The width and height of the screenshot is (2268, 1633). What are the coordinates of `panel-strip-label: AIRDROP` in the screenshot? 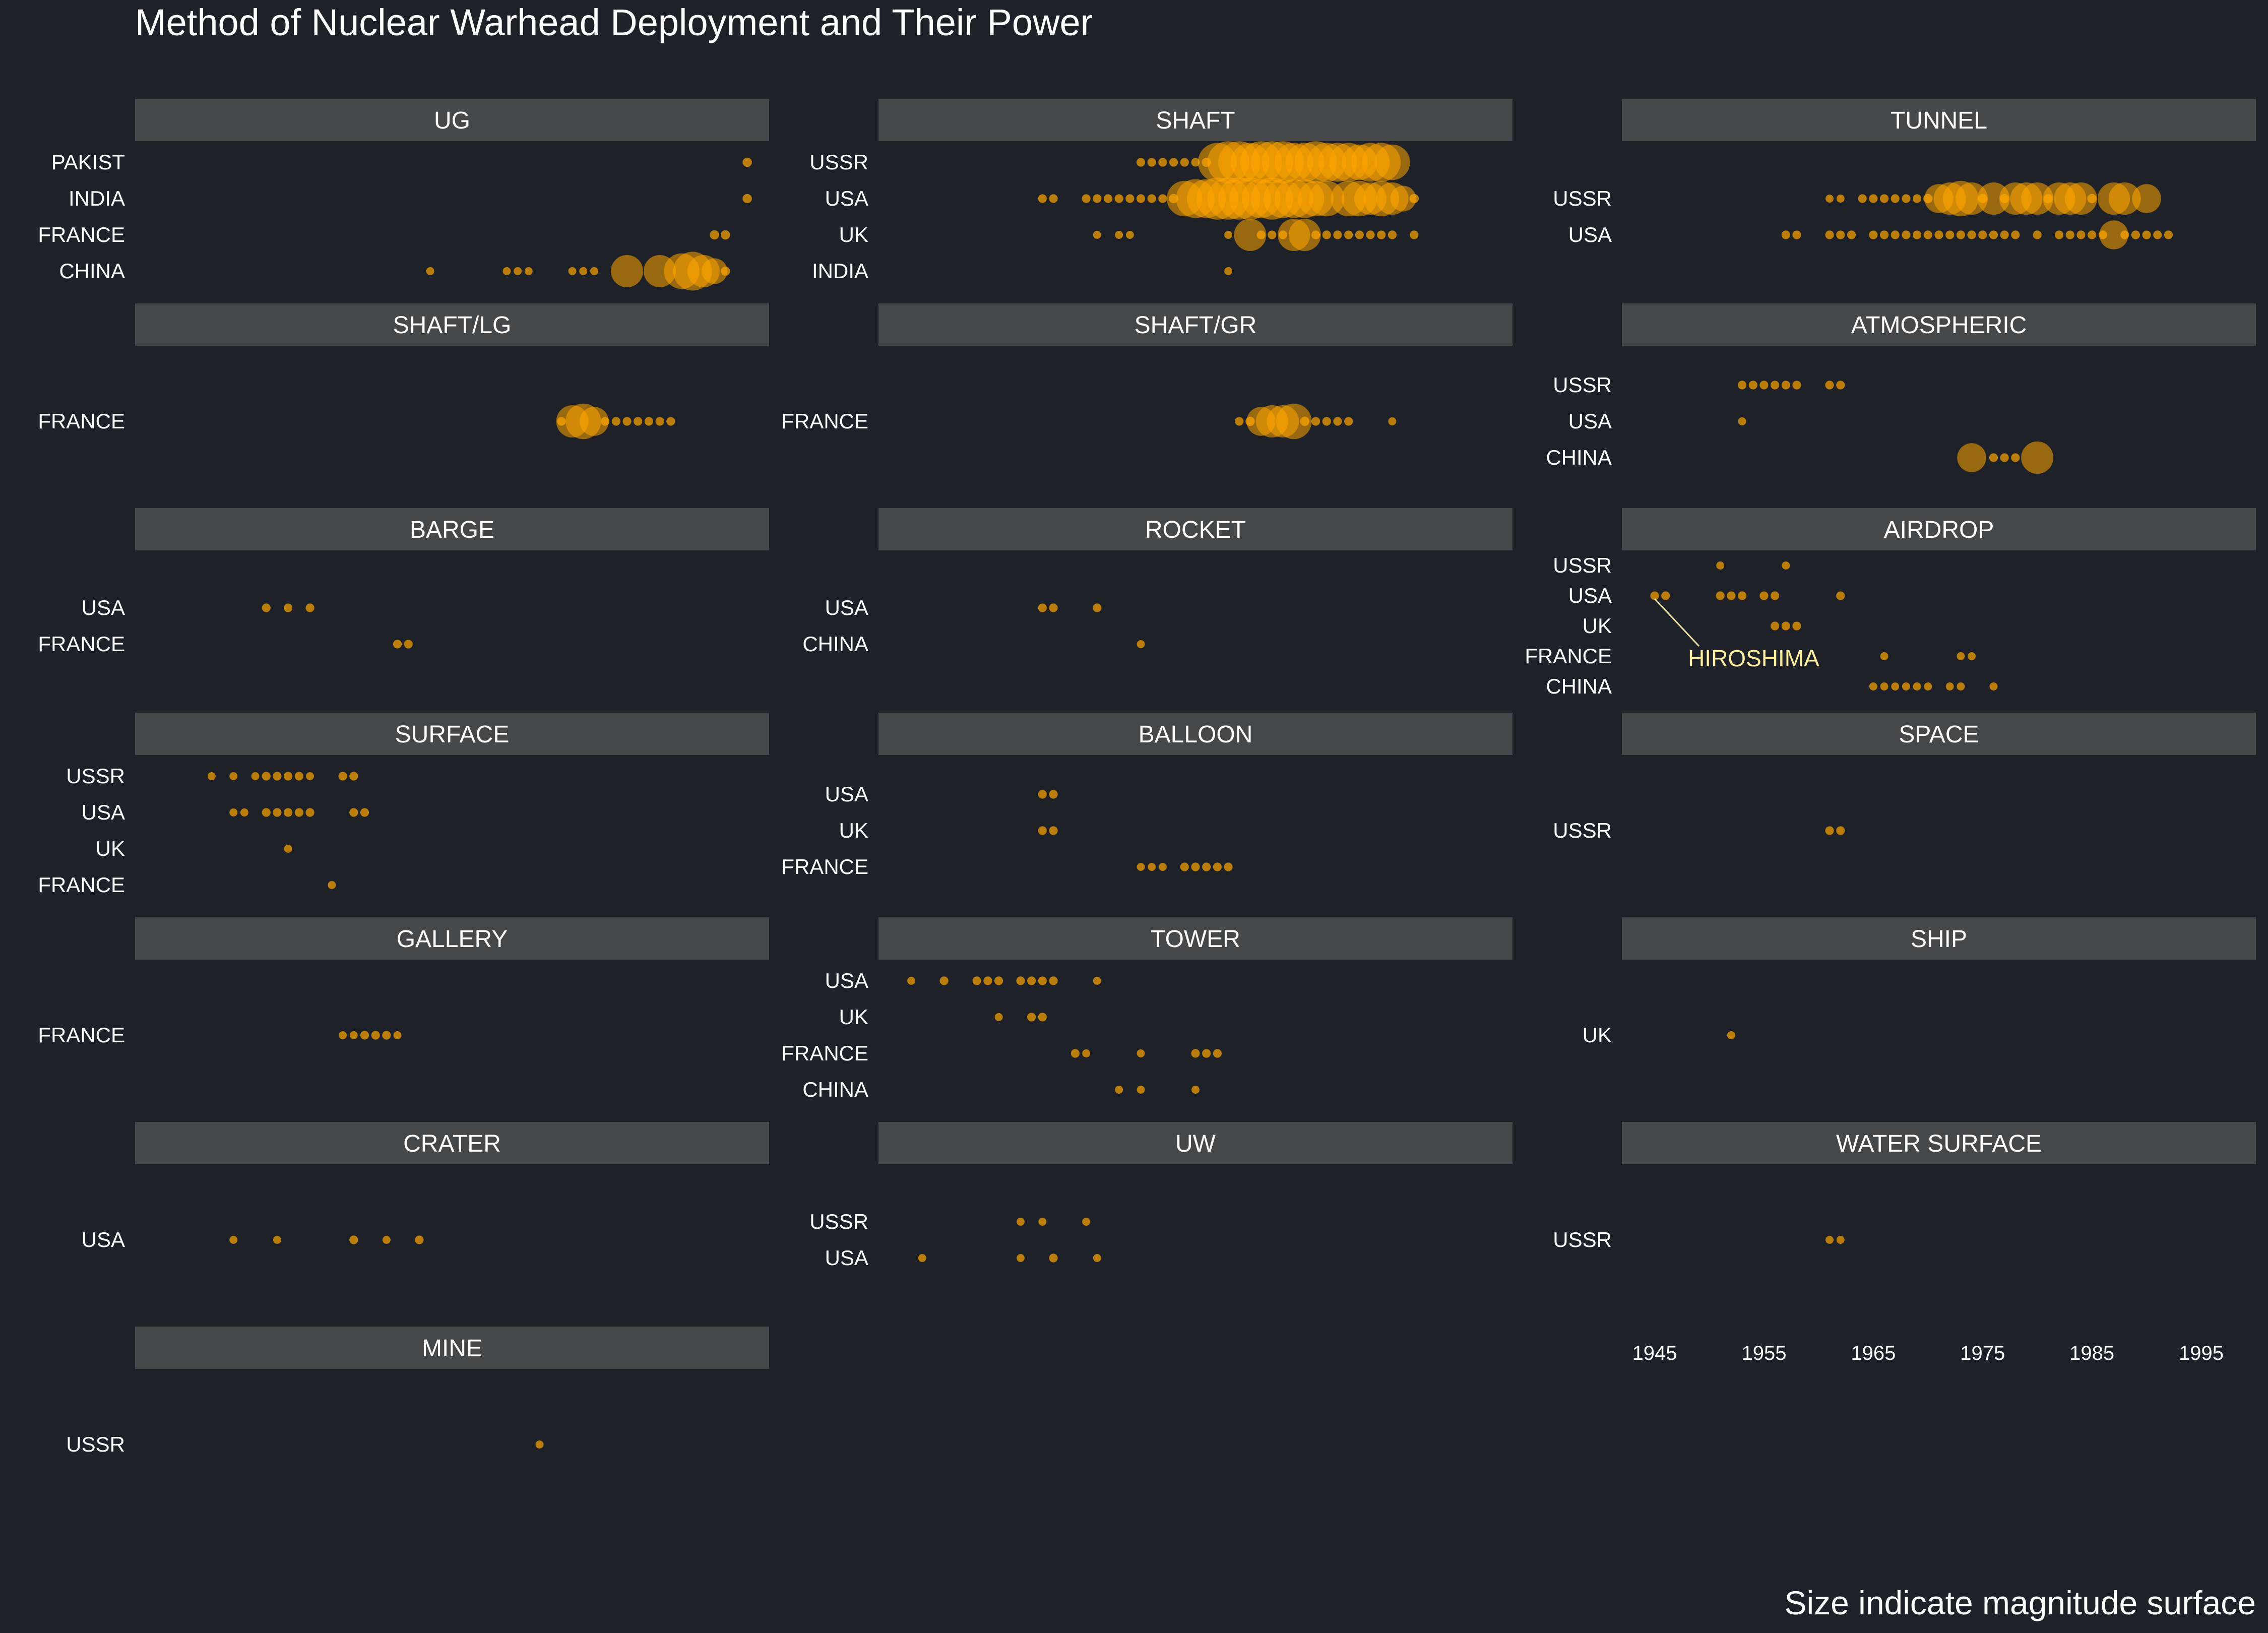 It's located at (1939, 530).